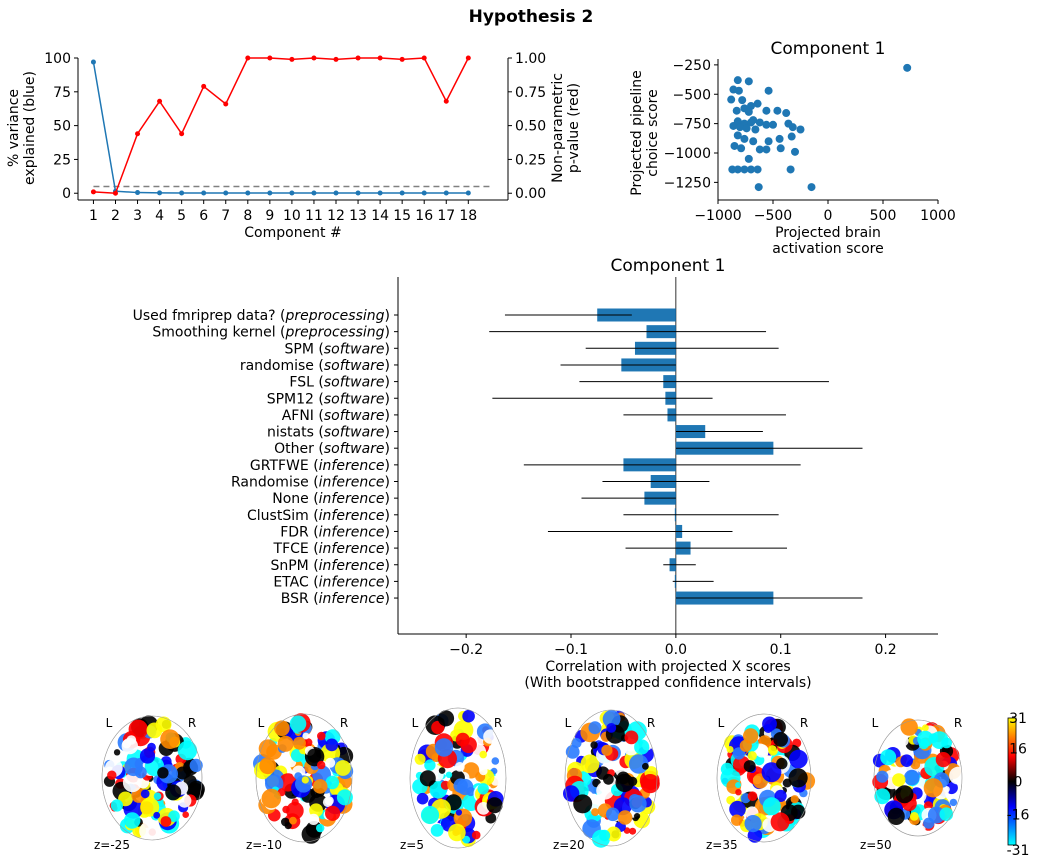 The width and height of the screenshot is (1053, 860). Describe the element at coordinates (827, 241) in the screenshot. I see `x-axis-label: Projected brain activation score` at that location.